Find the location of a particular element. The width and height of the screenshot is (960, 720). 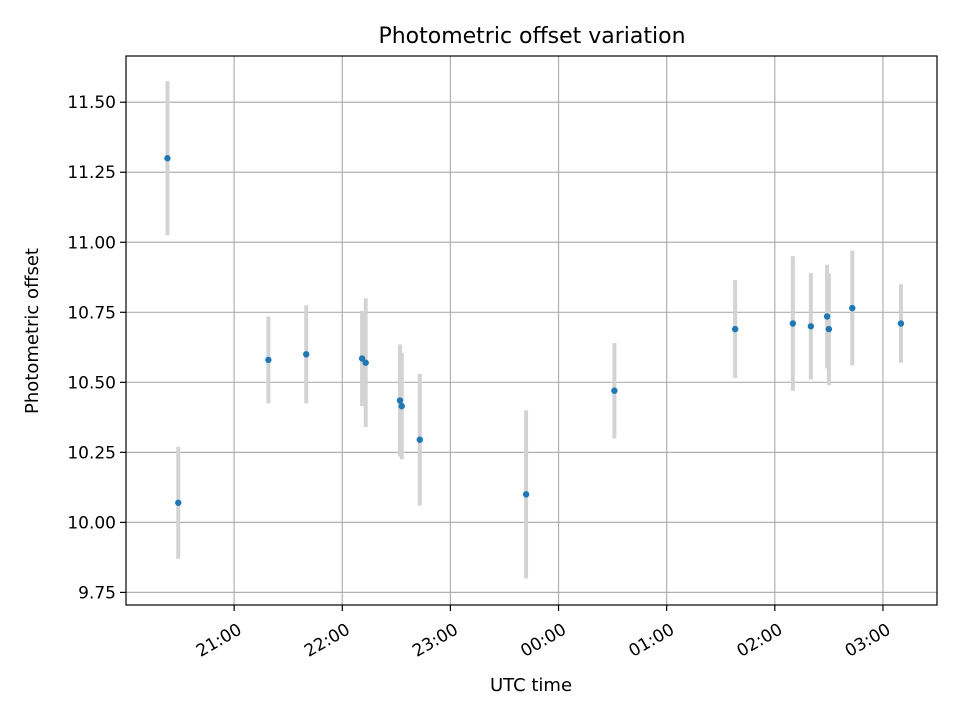

y-axis-label: Photometric offset is located at coordinates (32, 331).